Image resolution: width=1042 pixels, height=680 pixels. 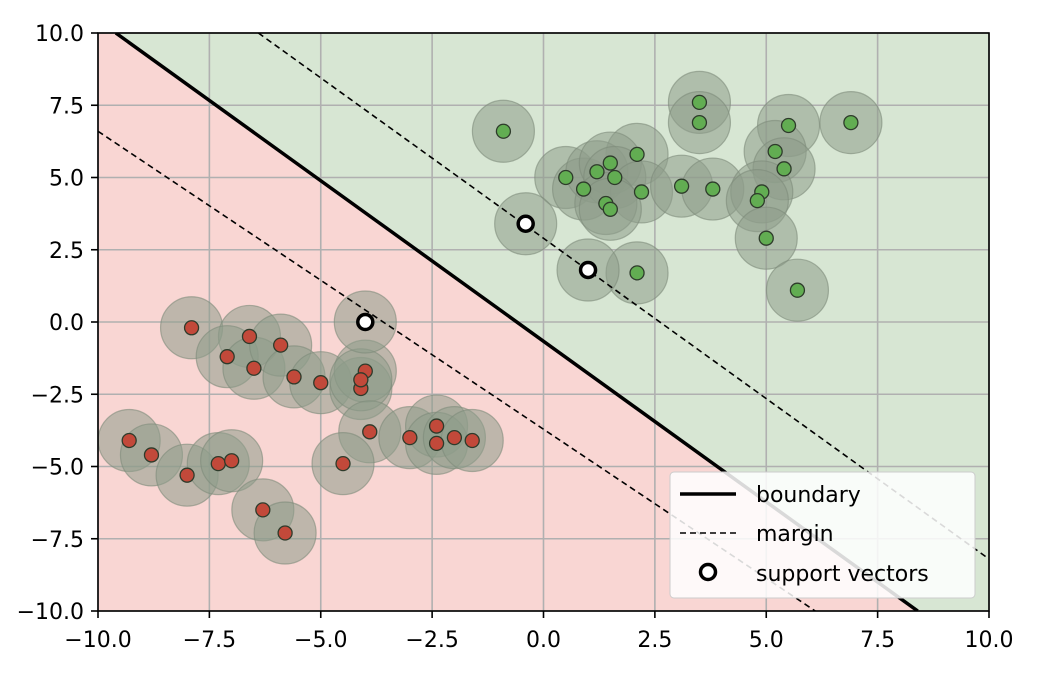 I want to click on y-tick-label: 5.0, so click(x=66, y=179).